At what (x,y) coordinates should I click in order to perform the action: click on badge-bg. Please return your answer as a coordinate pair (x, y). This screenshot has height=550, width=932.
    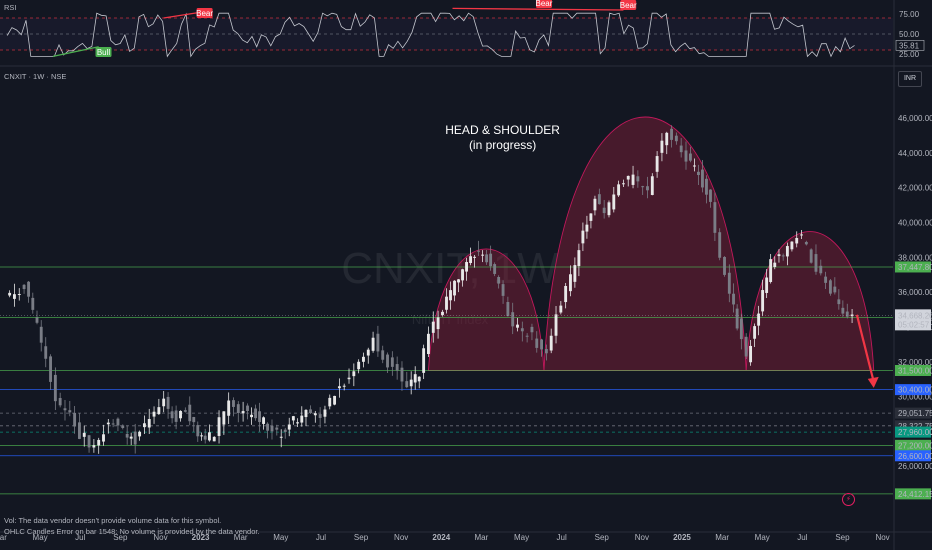
    Looking at the image, I should click on (103, 52).